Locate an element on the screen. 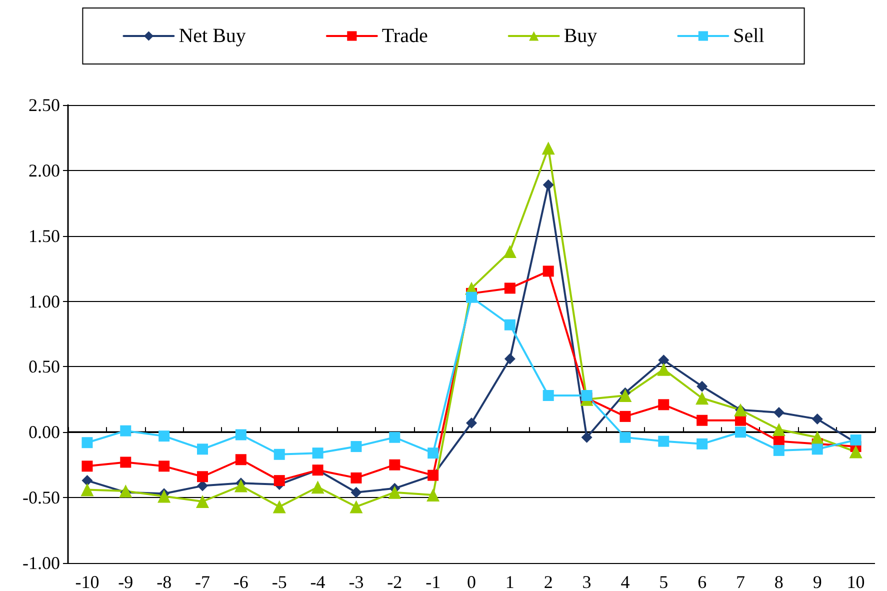  x-tick-label: 8 is located at coordinates (779, 581).